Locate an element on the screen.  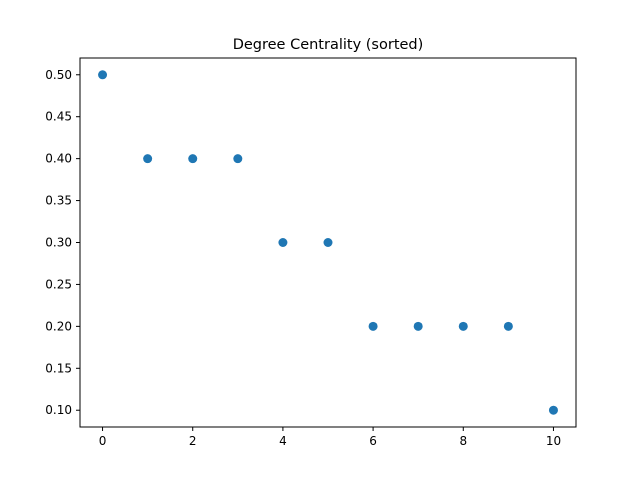
y-tick-label: 0.25 is located at coordinates (58, 284).